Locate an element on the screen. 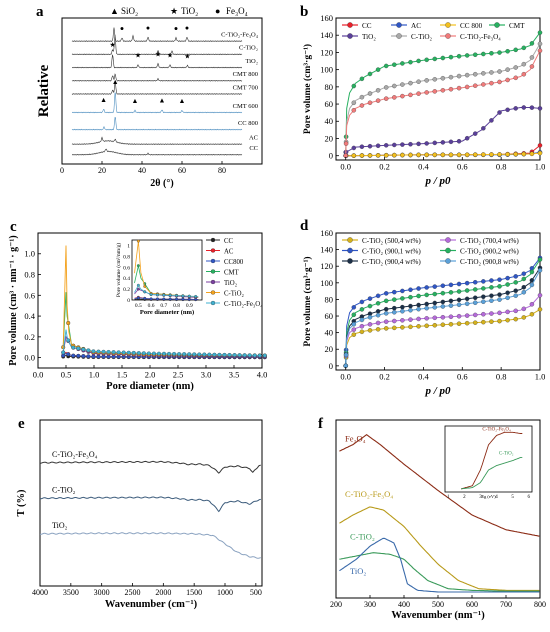 The width and height of the screenshot is (550, 632). legend-label: AC is located at coordinates (416, 26).